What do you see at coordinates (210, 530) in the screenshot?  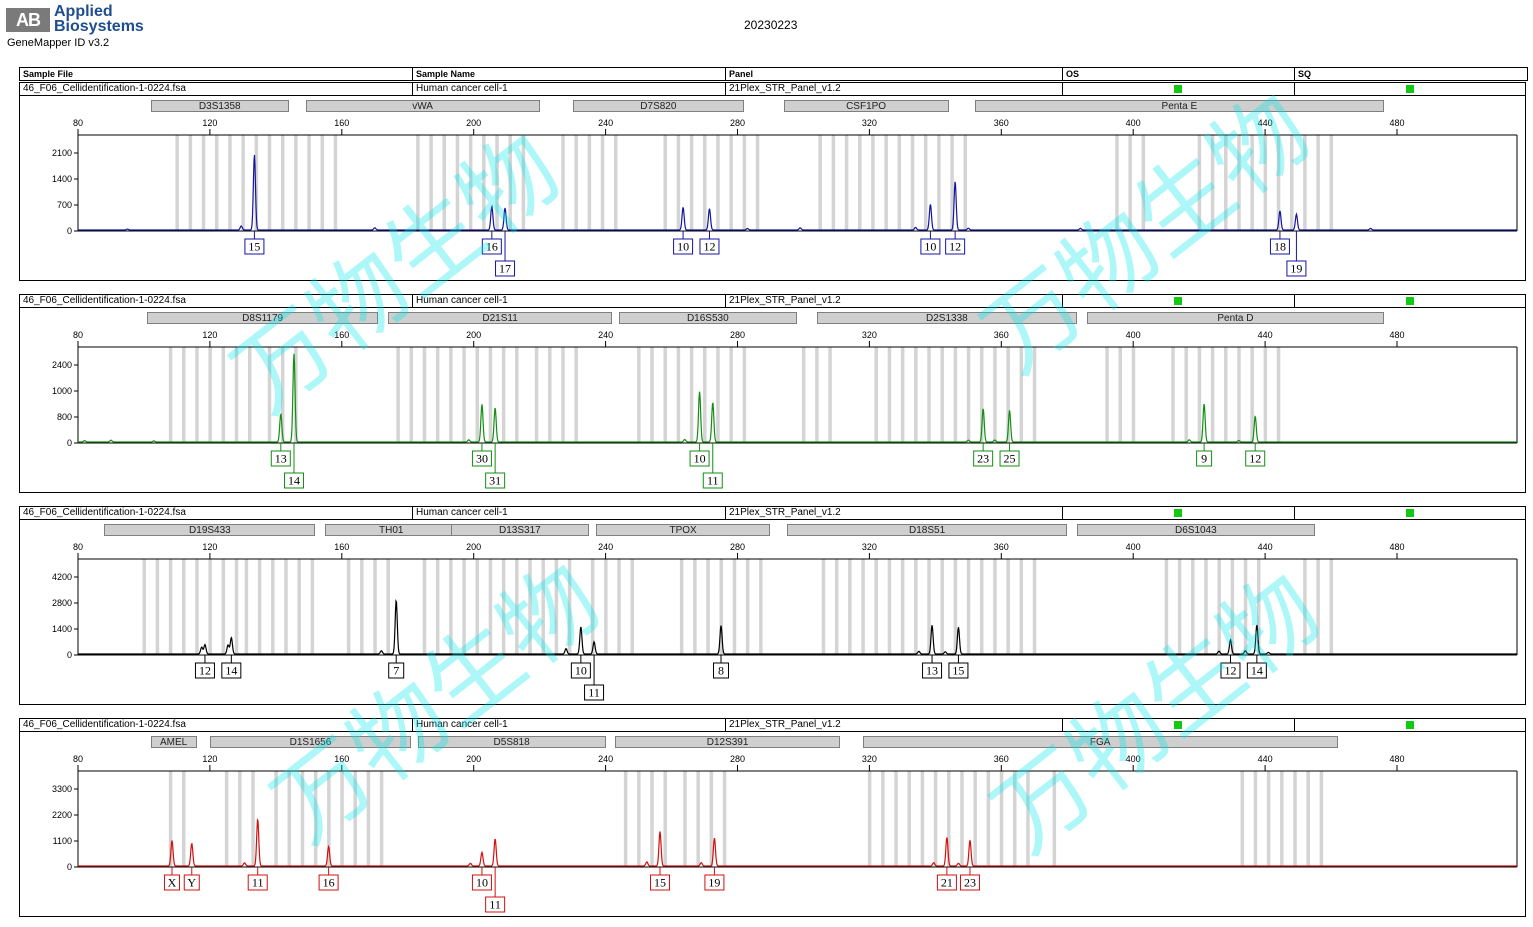 I see `marker-bar: D19S433` at bounding box center [210, 530].